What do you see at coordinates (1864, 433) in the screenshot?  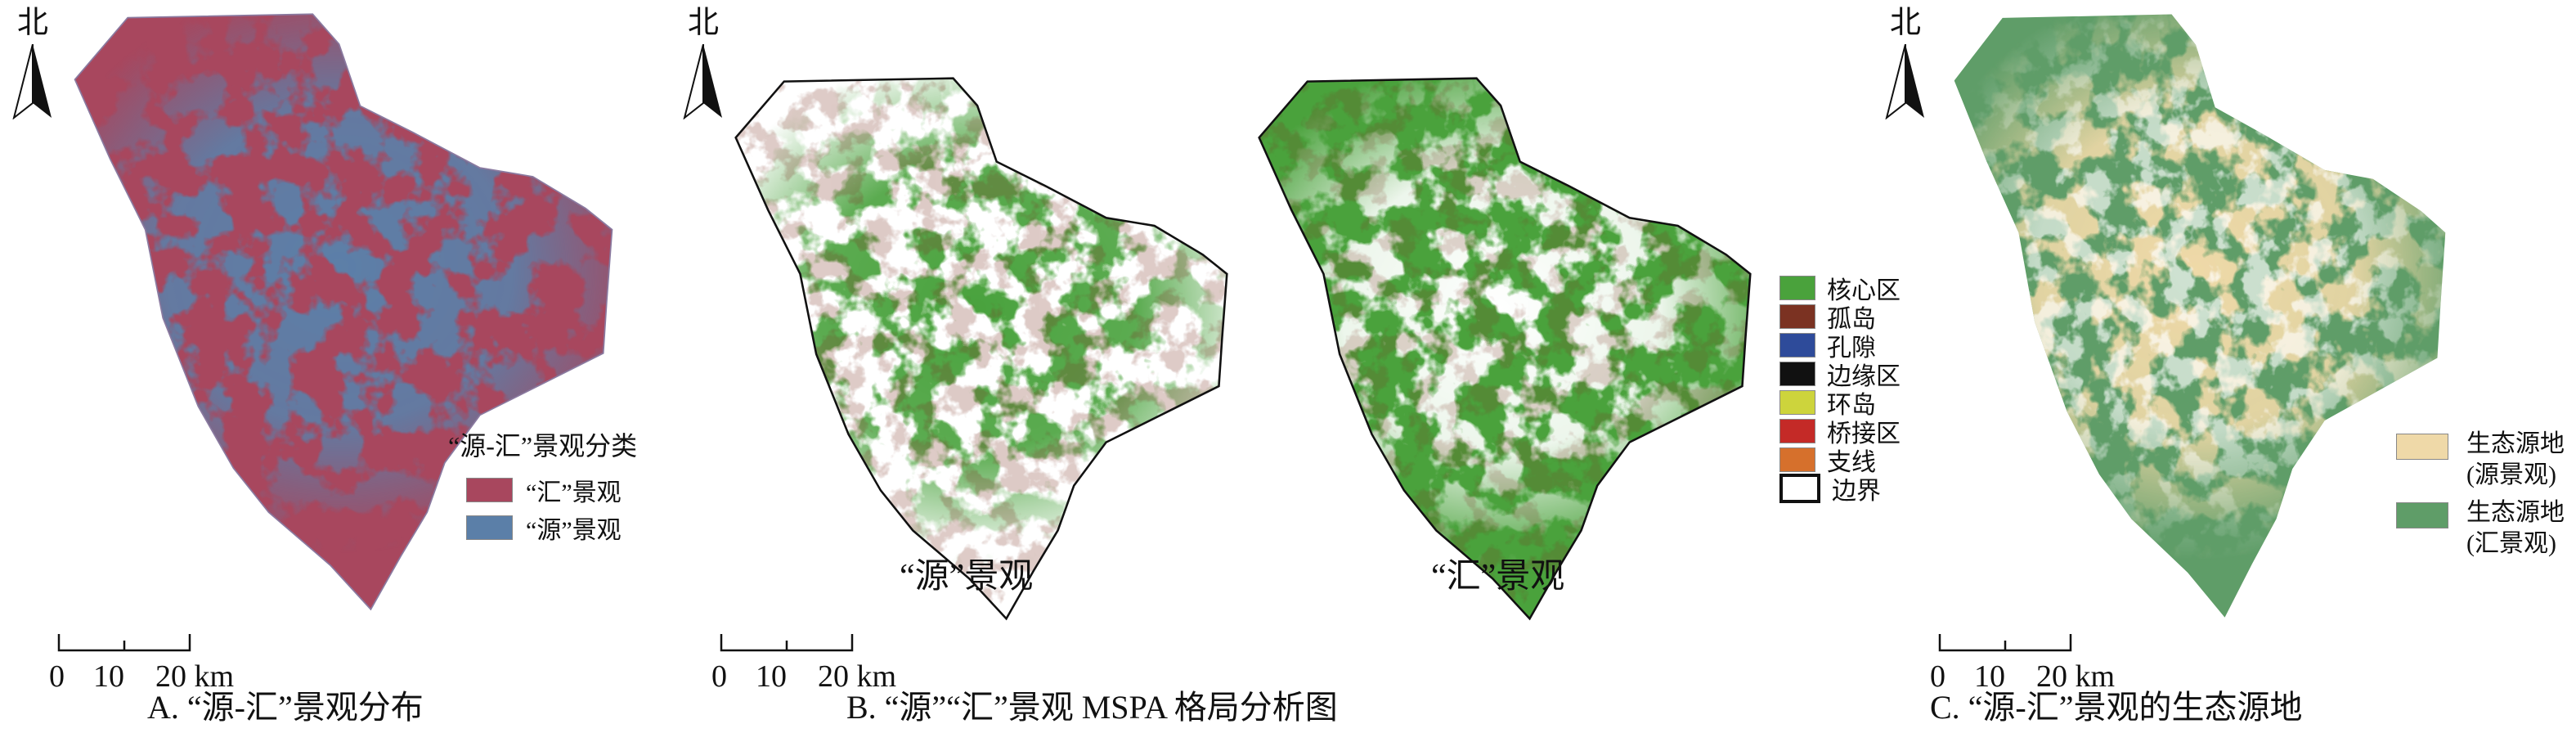 I see `legend-label: 桥接区` at bounding box center [1864, 433].